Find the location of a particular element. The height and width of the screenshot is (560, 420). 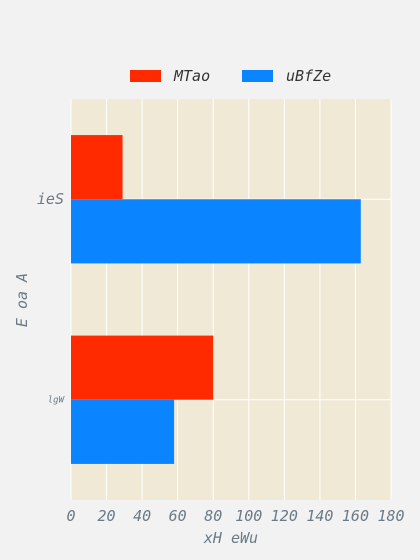

legend-label: MTao is located at coordinates (191, 76).